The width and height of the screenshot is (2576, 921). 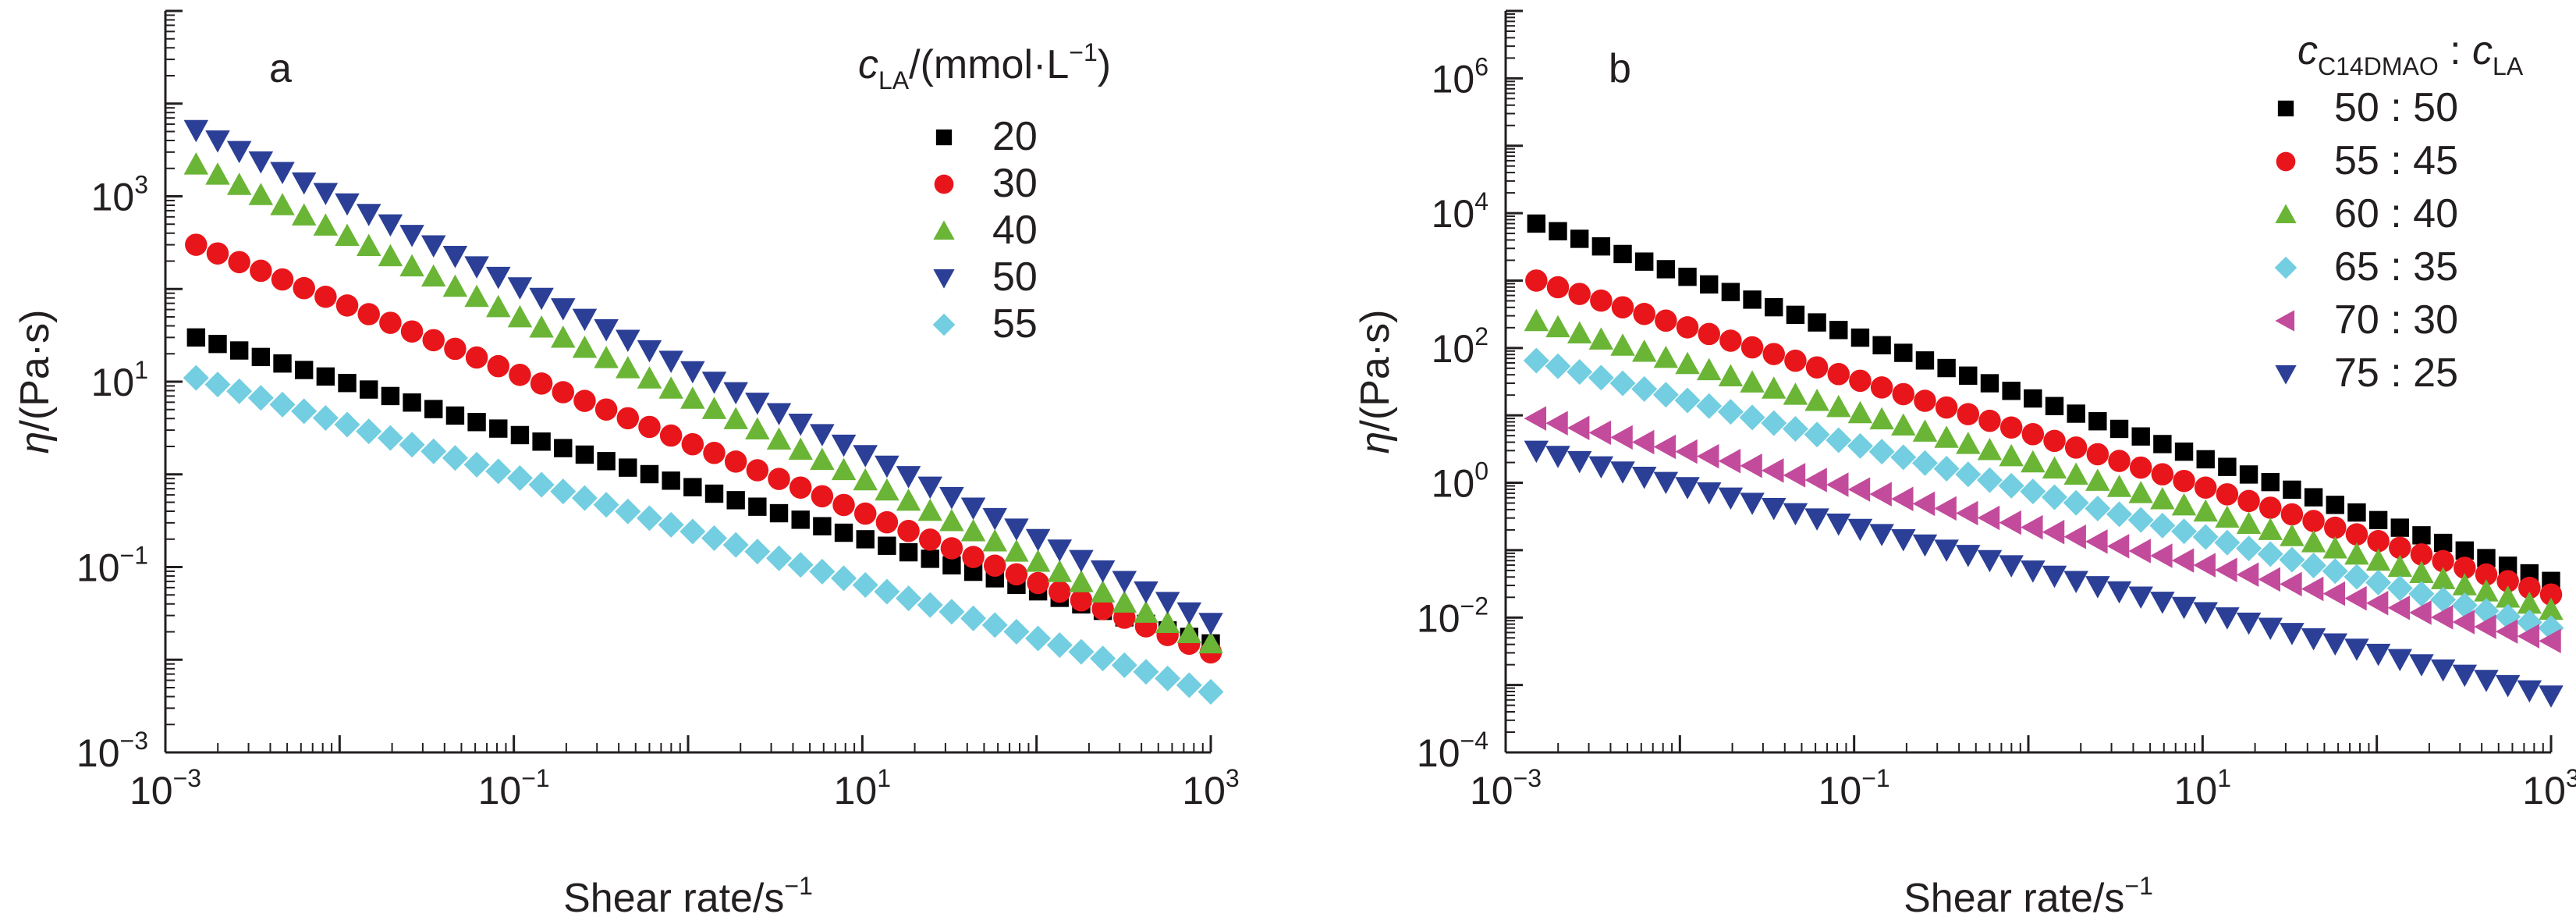 I want to click on panel-label: b, so click(x=1620, y=68).